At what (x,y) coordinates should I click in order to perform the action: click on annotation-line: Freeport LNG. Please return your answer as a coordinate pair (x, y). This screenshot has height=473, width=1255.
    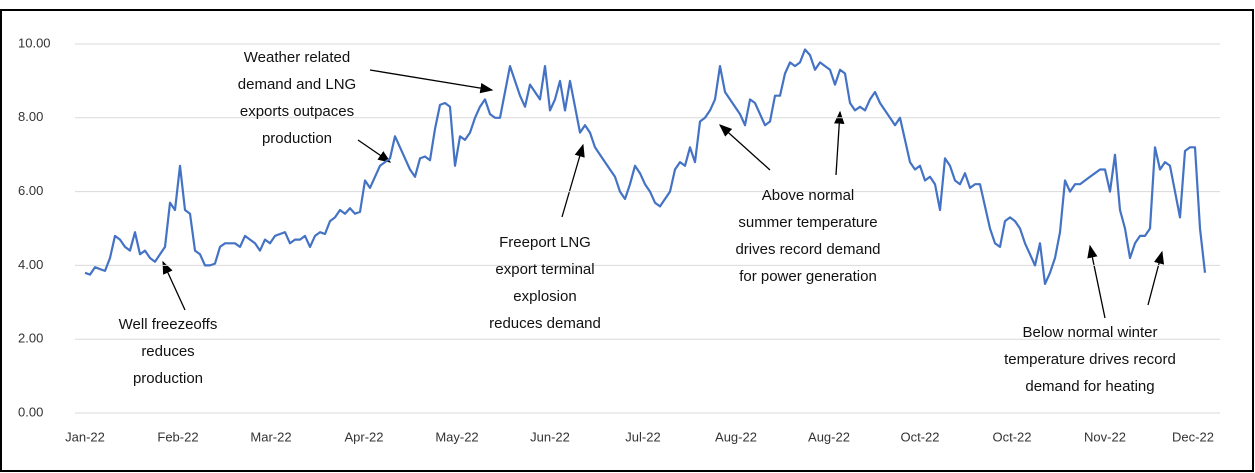
    Looking at the image, I should click on (545, 242).